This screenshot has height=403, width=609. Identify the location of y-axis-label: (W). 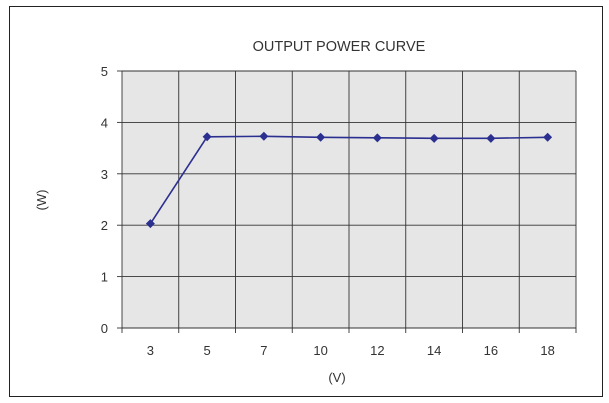
(41, 200).